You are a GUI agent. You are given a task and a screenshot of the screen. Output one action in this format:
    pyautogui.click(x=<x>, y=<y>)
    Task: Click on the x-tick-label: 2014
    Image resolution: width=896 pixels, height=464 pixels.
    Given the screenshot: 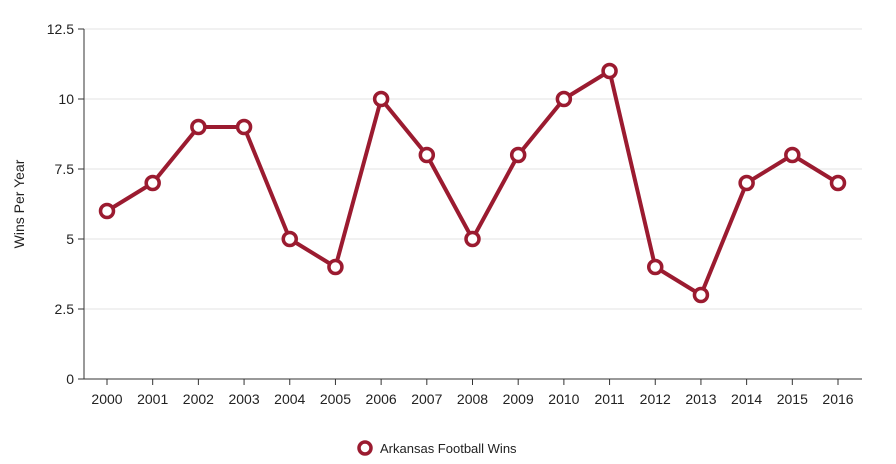 What is the action you would take?
    pyautogui.click(x=746, y=399)
    